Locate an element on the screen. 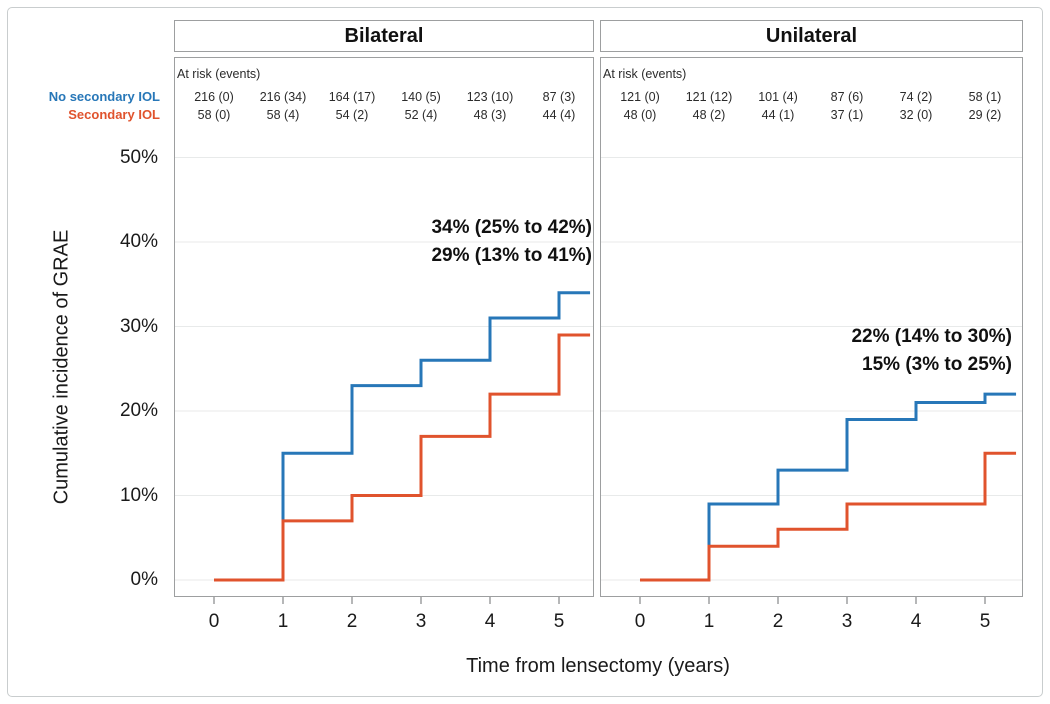 This screenshot has height=704, width=1050. legend-item-no-secondary-iol: No secondary IOL is located at coordinates (89, 96).